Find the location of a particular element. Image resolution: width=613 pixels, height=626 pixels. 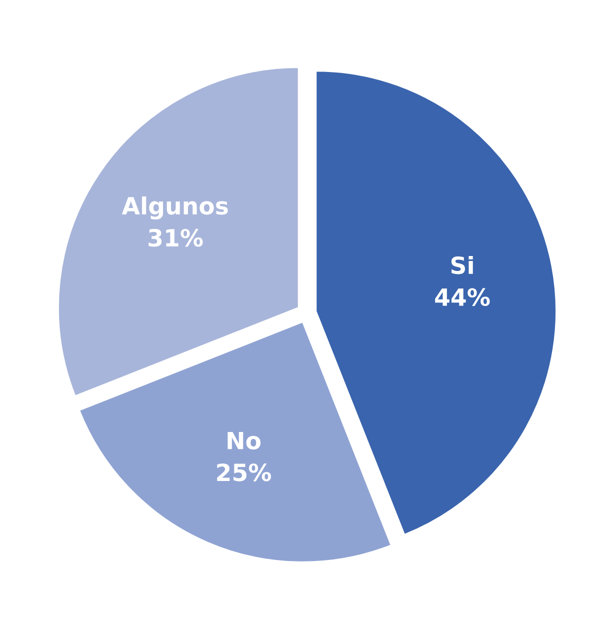

slice-label: Algunos is located at coordinates (175, 208).